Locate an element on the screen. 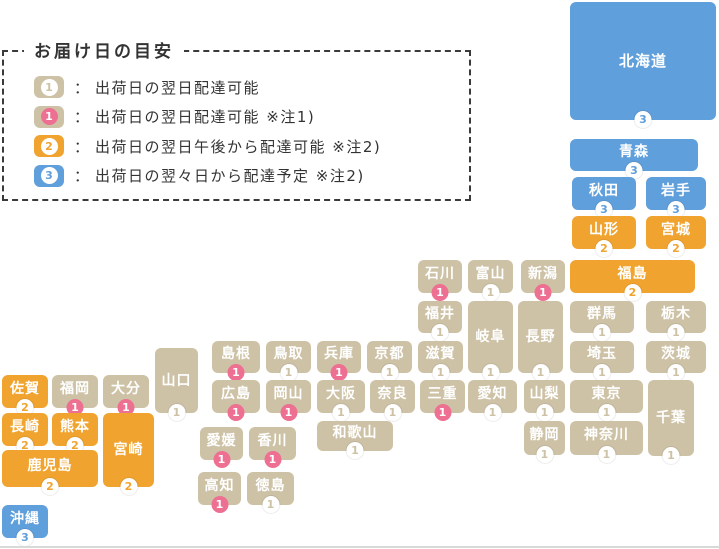 Image resolution: width=719 pixels, height=549 pixels. prefecture-tile-kumamoto: 熊本 2 is located at coordinates (75, 433).